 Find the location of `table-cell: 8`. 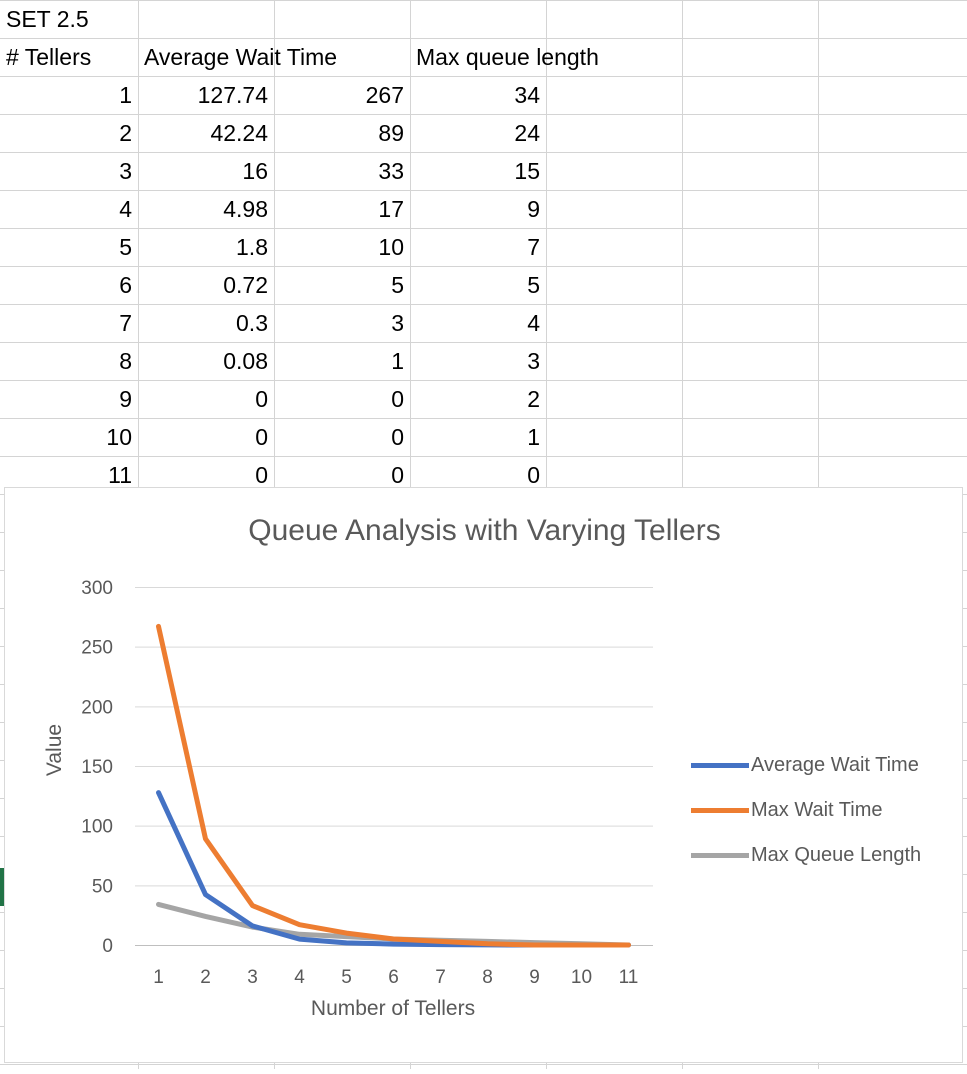

table-cell: 8 is located at coordinates (125, 361).